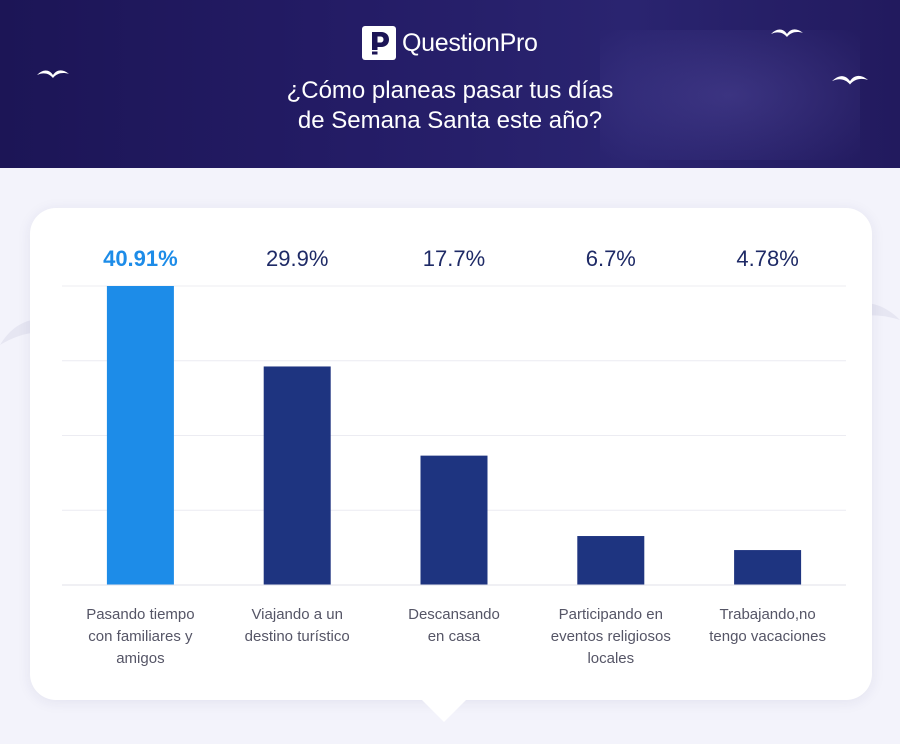 This screenshot has height=744, width=900. Describe the element at coordinates (767, 258) in the screenshot. I see `value-label: 4.78%` at that location.